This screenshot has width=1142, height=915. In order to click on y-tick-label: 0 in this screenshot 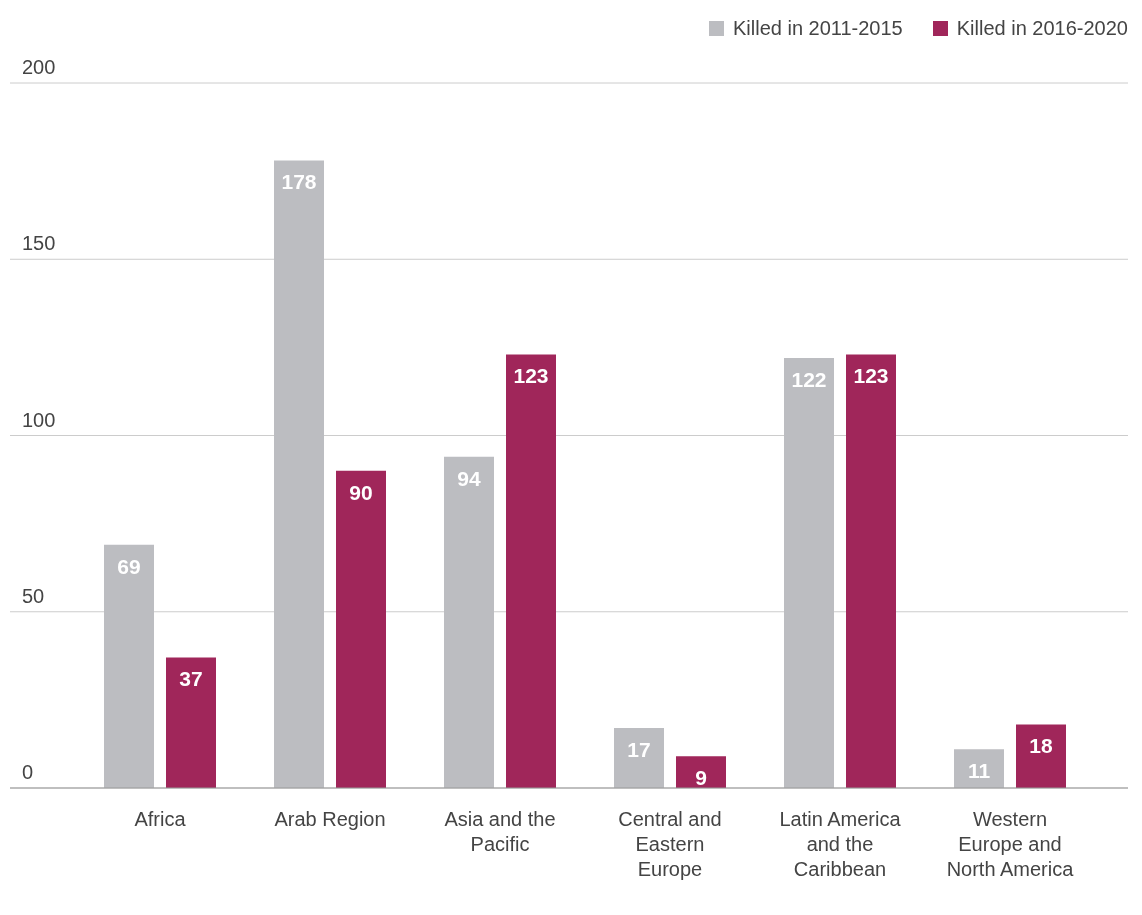, I will do `click(28, 772)`.